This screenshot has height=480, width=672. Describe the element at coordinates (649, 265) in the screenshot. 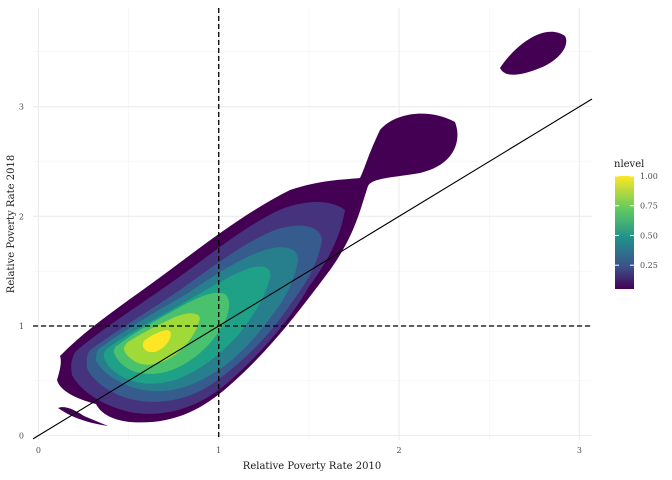

I see `legend-label: 0.25` at that location.